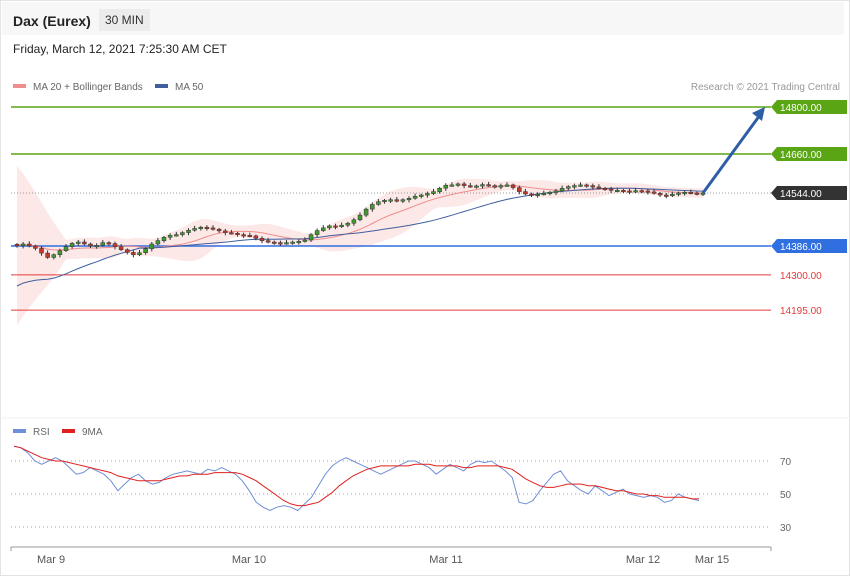  I want to click on timeframe-badge: 30 MIN, so click(124, 20).